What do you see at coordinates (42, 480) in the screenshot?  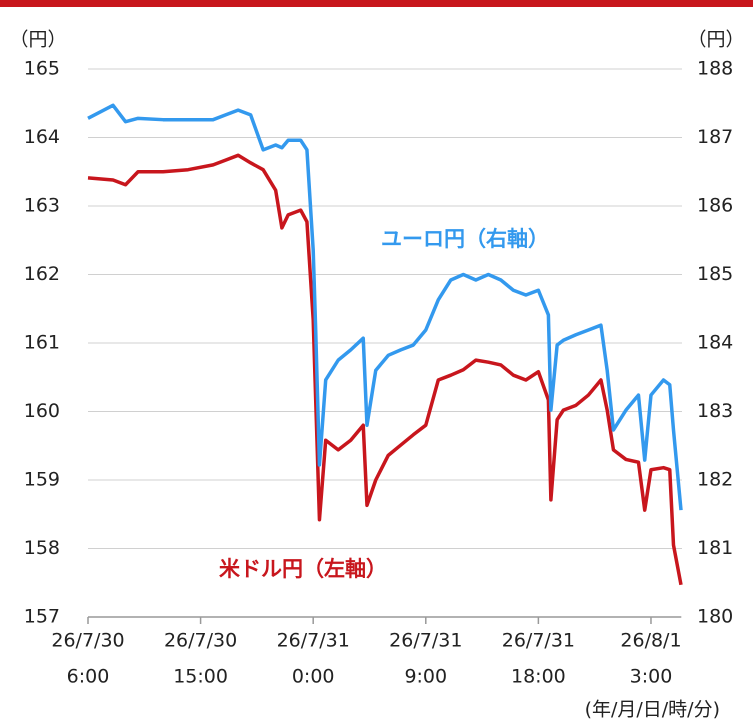 I see `y-tick-label: 159` at bounding box center [42, 480].